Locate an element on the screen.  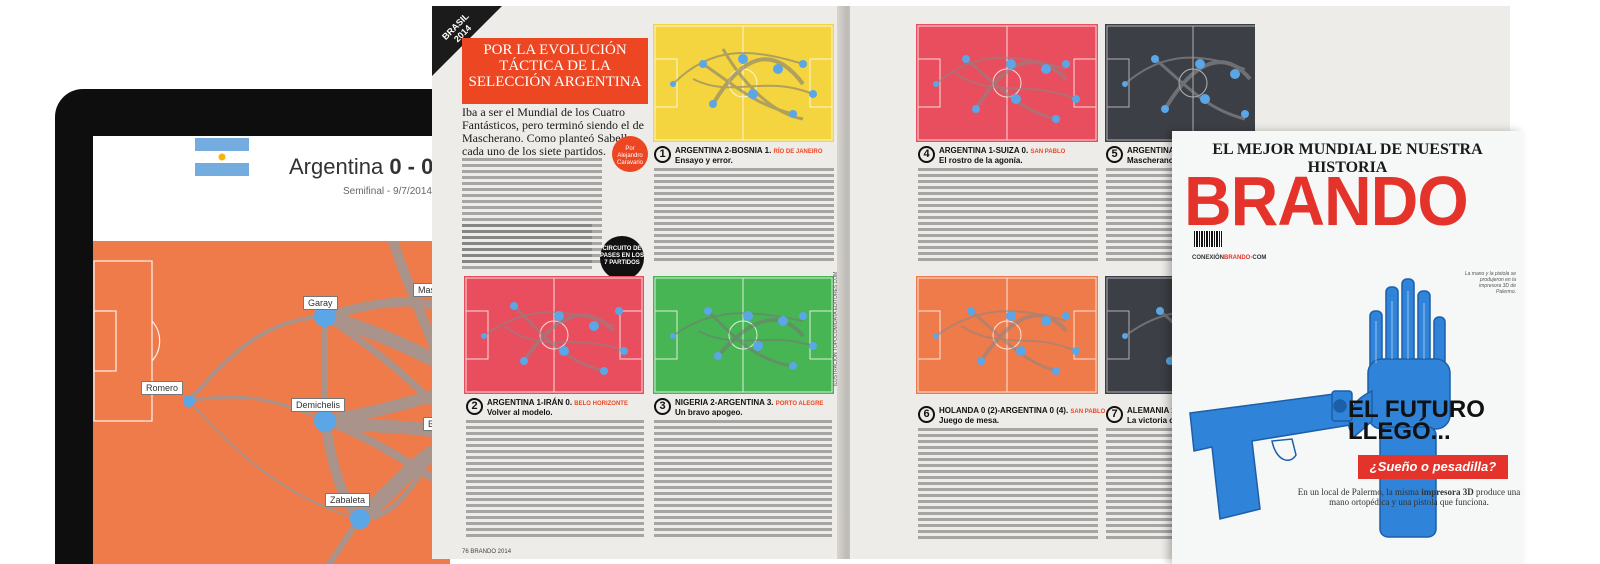
pass-network-graph is located at coordinates (271, 402).